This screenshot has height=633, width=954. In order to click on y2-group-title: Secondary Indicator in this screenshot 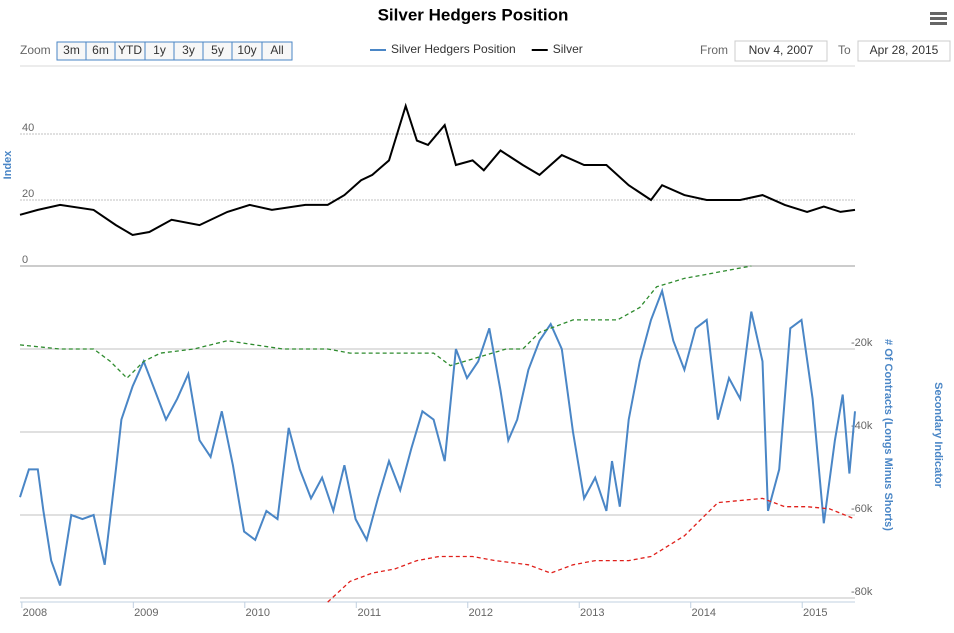, I will do `click(938, 435)`.